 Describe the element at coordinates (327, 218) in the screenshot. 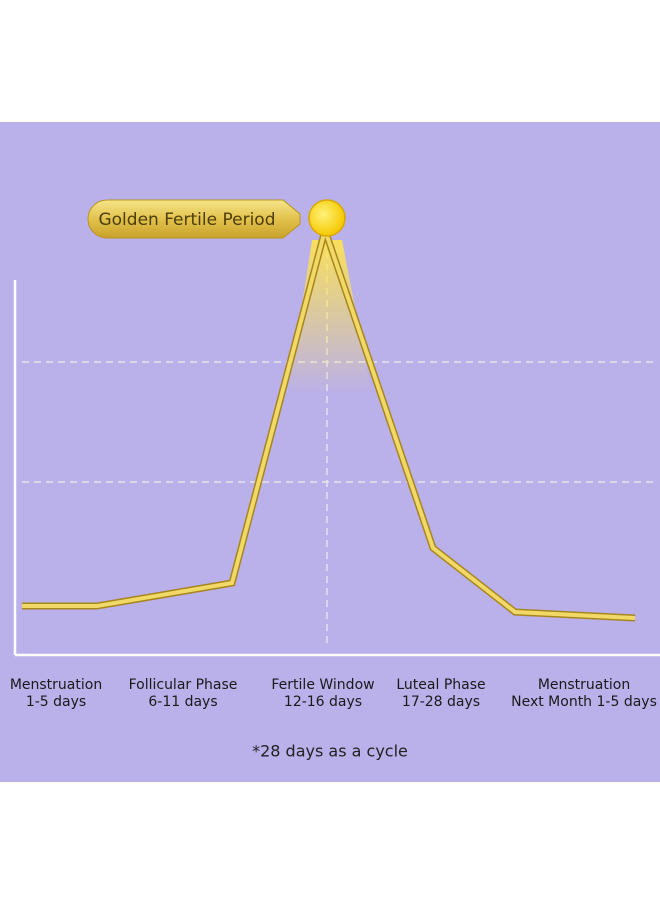

I see `peak-sun` at that location.